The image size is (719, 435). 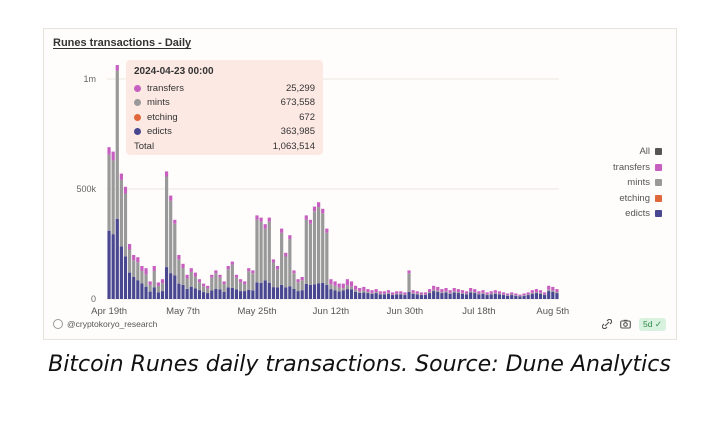 I want to click on author-credit: @cryptokoryo_research, so click(x=105, y=324).